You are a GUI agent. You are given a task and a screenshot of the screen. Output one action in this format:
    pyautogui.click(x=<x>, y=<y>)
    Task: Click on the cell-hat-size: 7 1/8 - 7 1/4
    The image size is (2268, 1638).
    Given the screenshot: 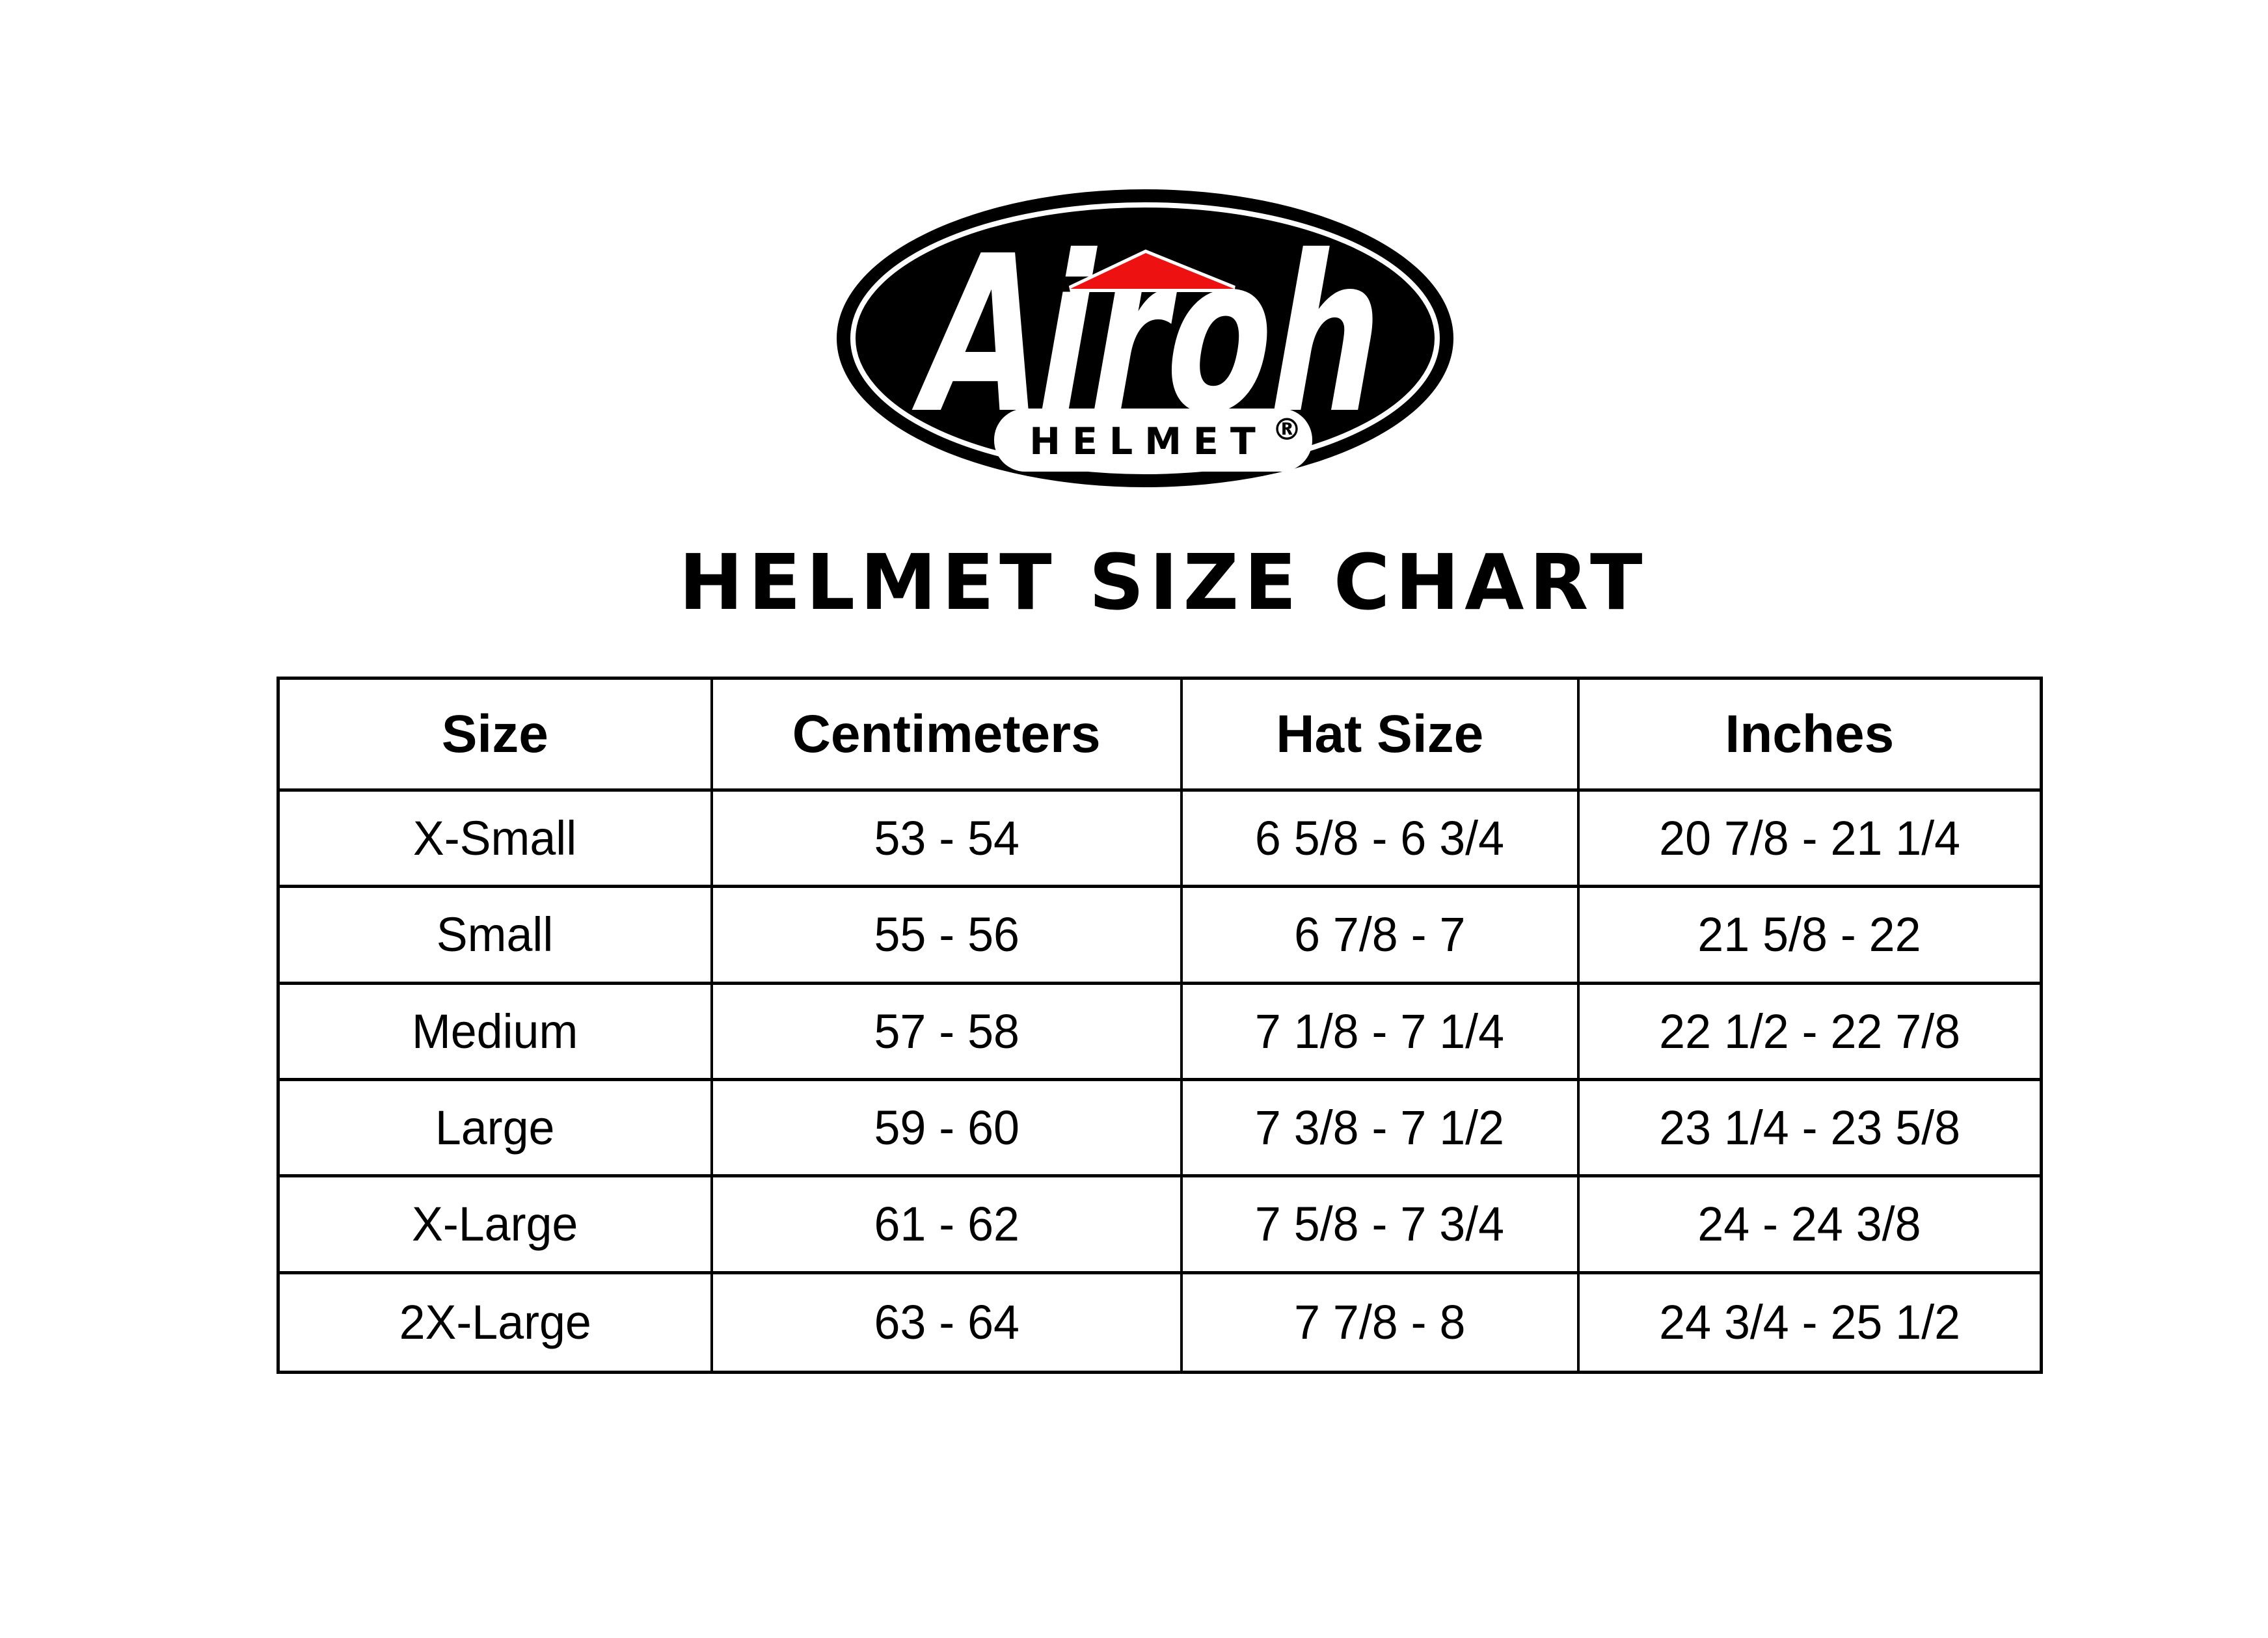 What is the action you would take?
    pyautogui.click(x=1381, y=1032)
    